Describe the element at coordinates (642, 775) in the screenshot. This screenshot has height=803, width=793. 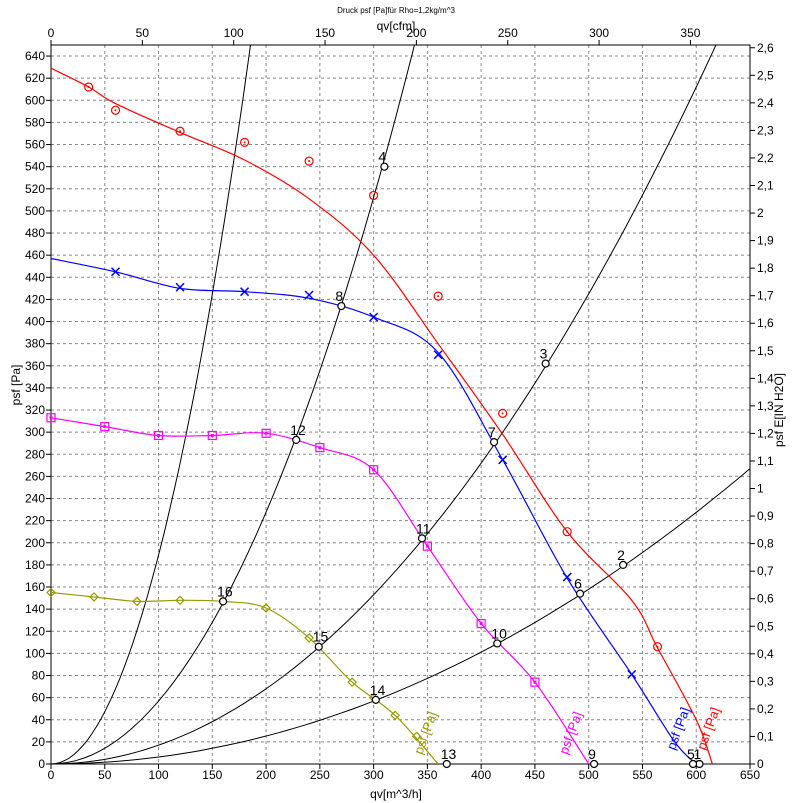
I see `x-tick-label: 550` at that location.